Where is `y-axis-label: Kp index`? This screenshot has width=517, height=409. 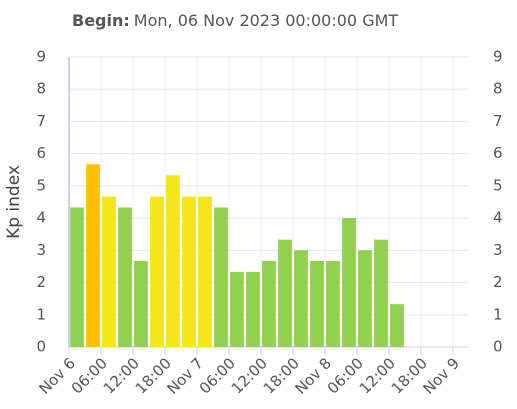 y-axis-label: Kp index is located at coordinates (14, 202).